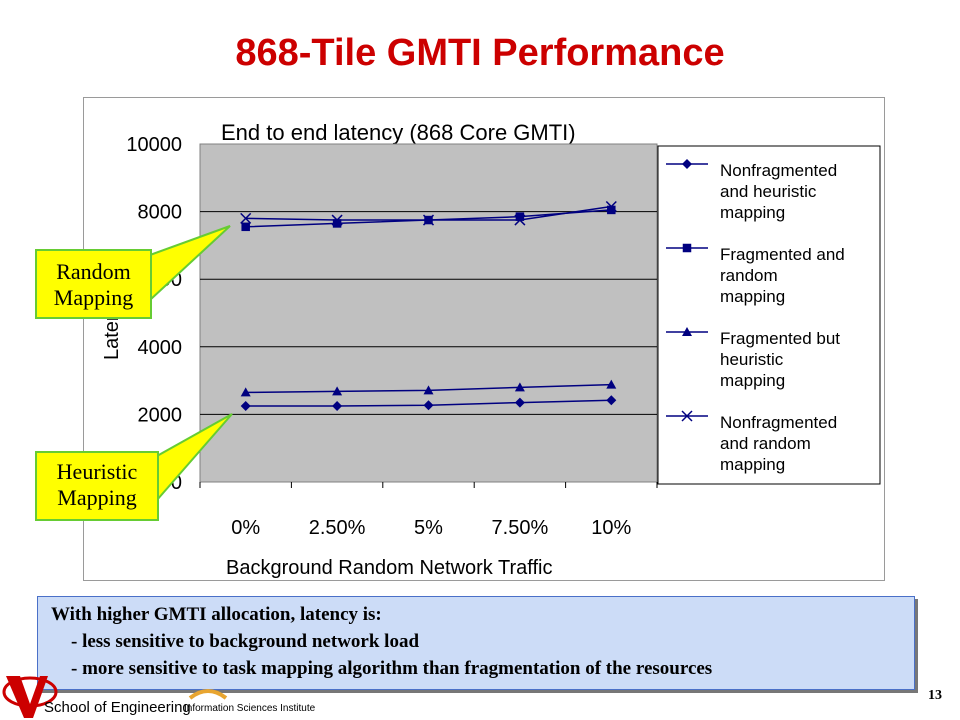 This screenshot has width=960, height=720. Describe the element at coordinates (176, 483) in the screenshot. I see `y-tick-label: 0` at that location.